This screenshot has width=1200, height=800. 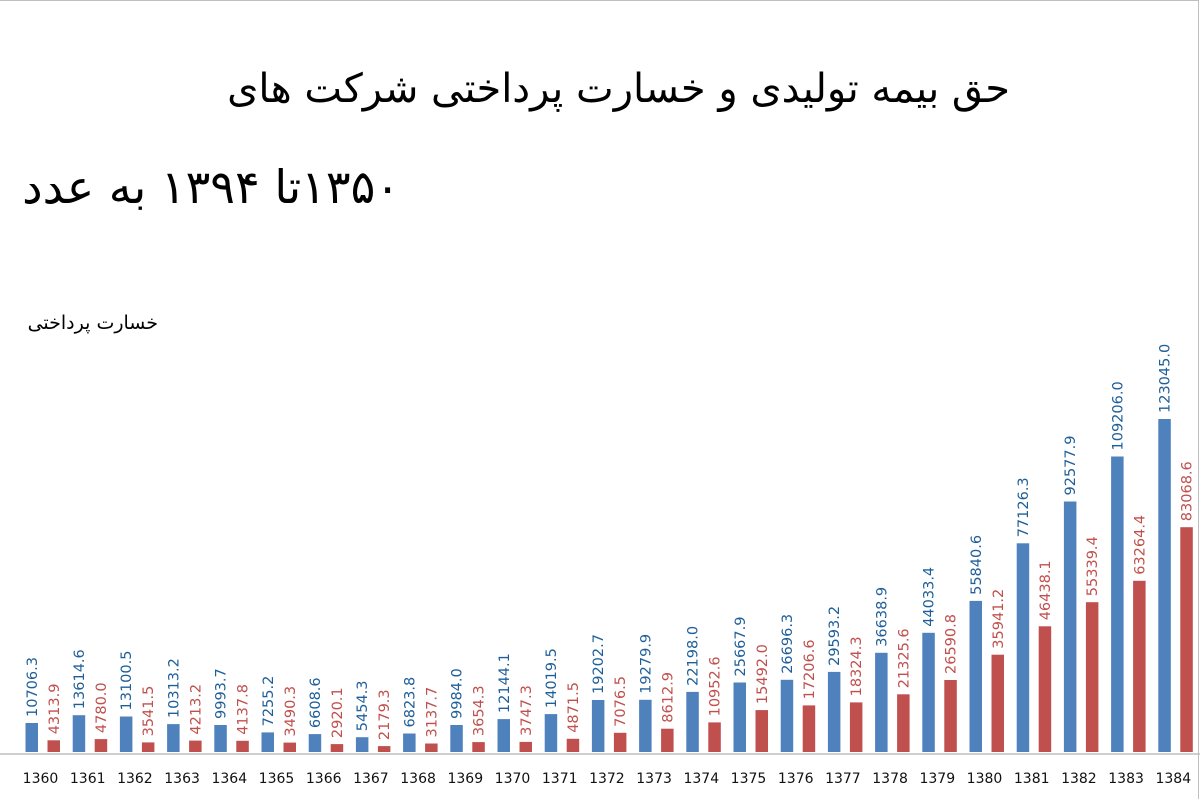 I want to click on value-label-loss-1366: 2920.1, so click(x=338, y=712).